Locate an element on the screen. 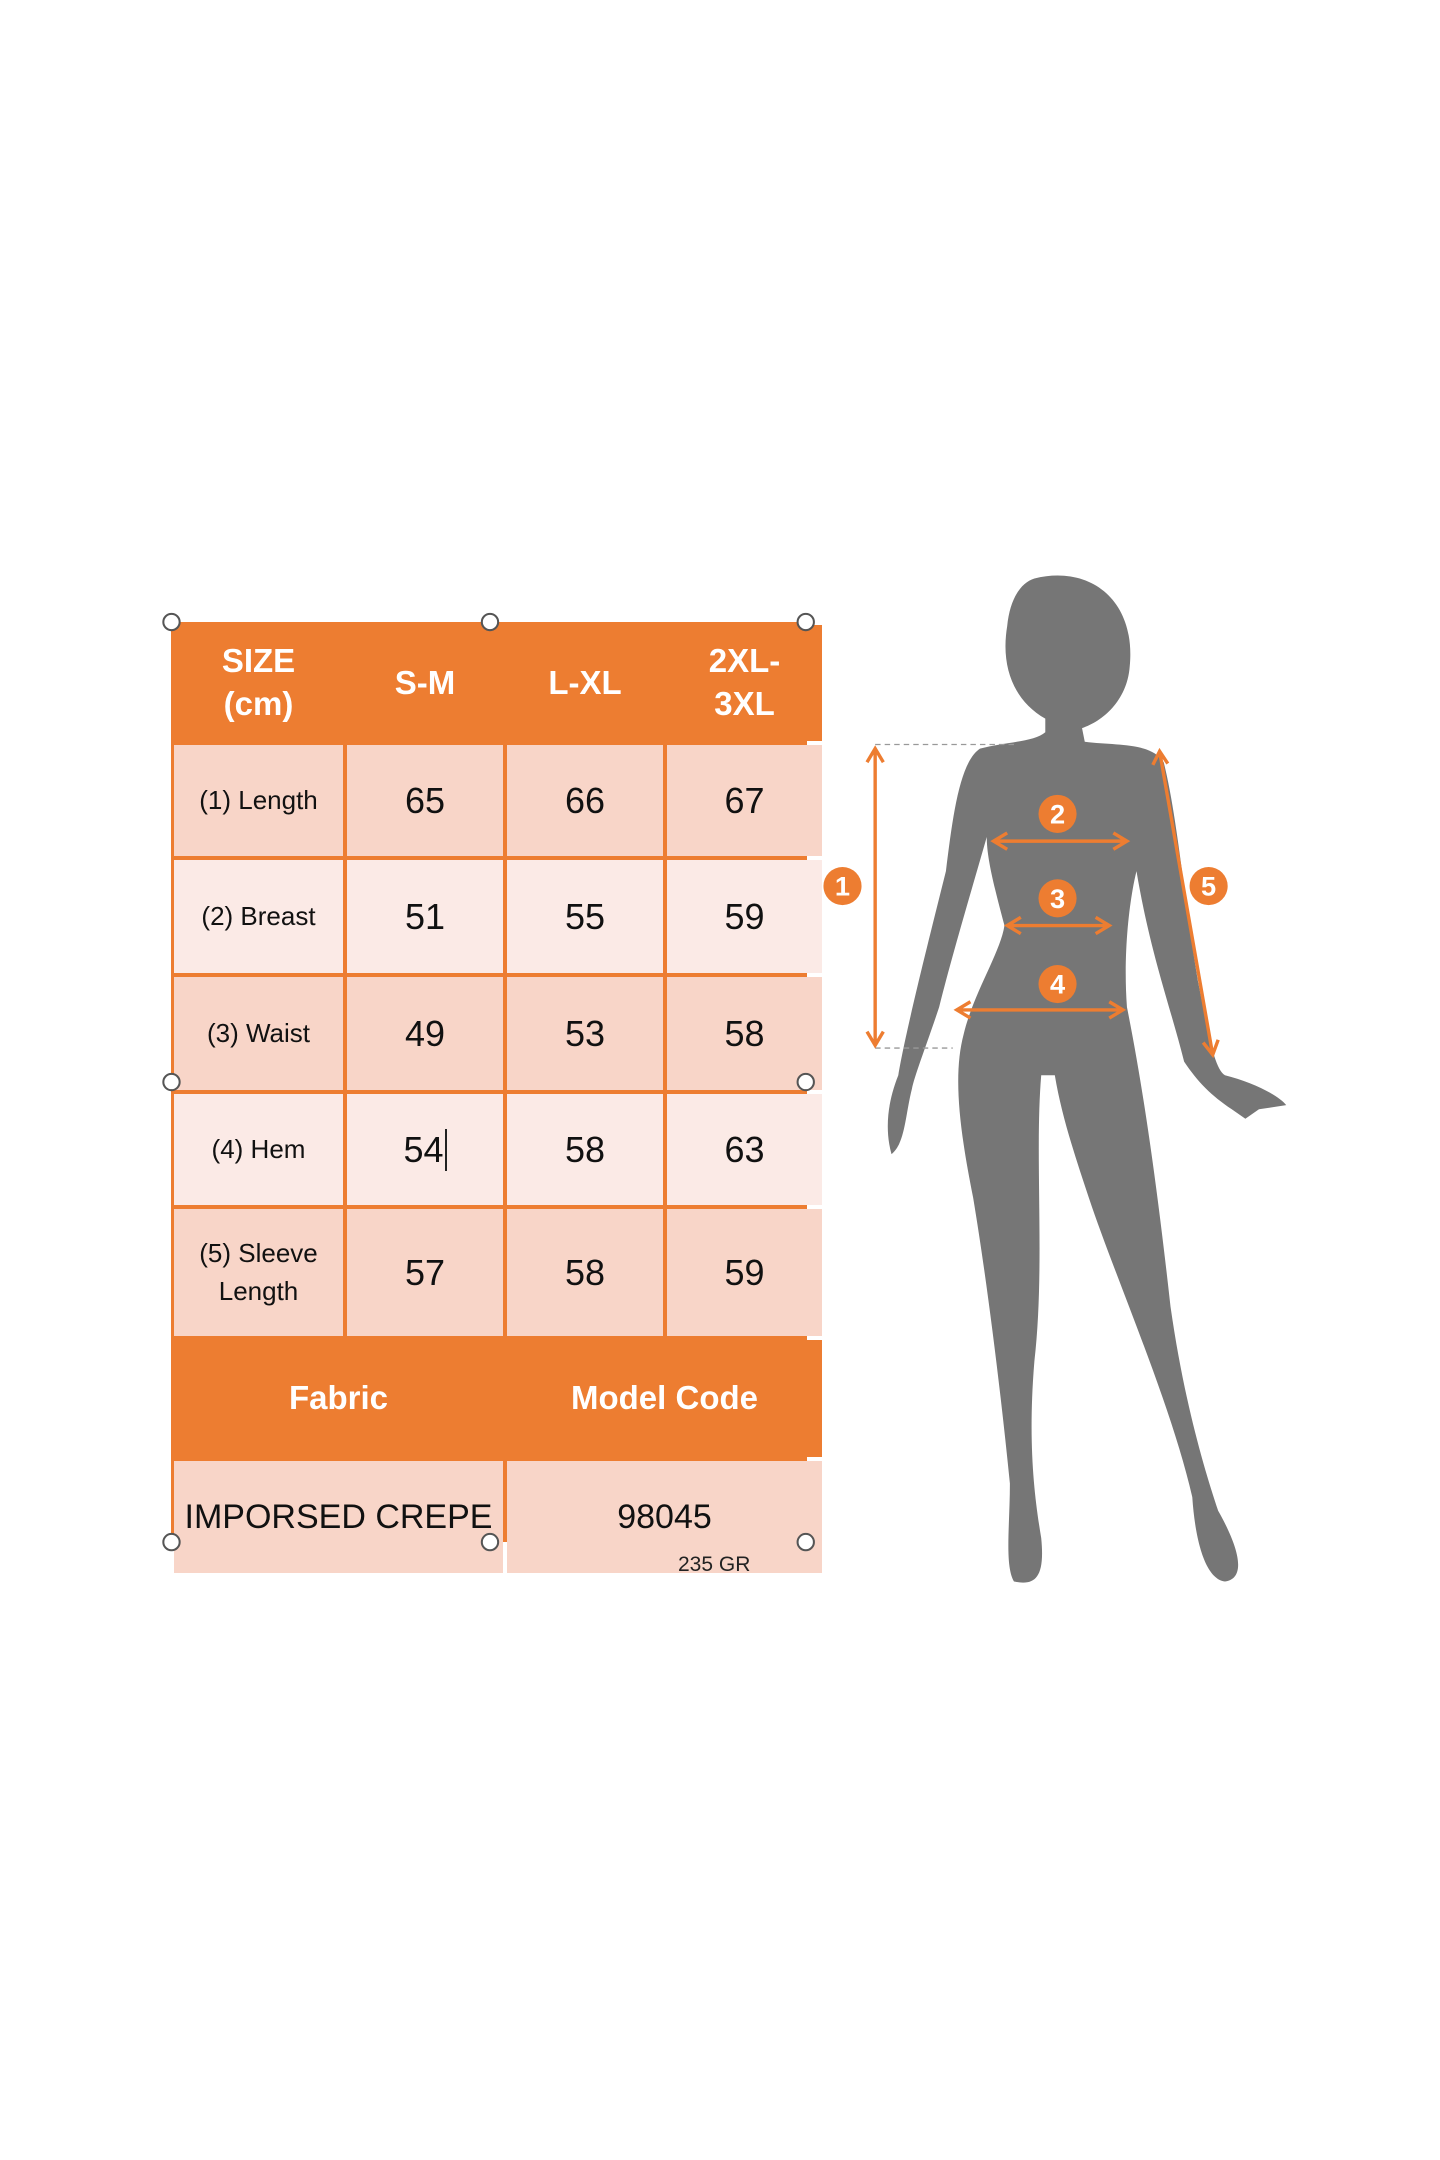 This screenshot has width=1440, height=2160. table-cell: 55 is located at coordinates (585, 916).